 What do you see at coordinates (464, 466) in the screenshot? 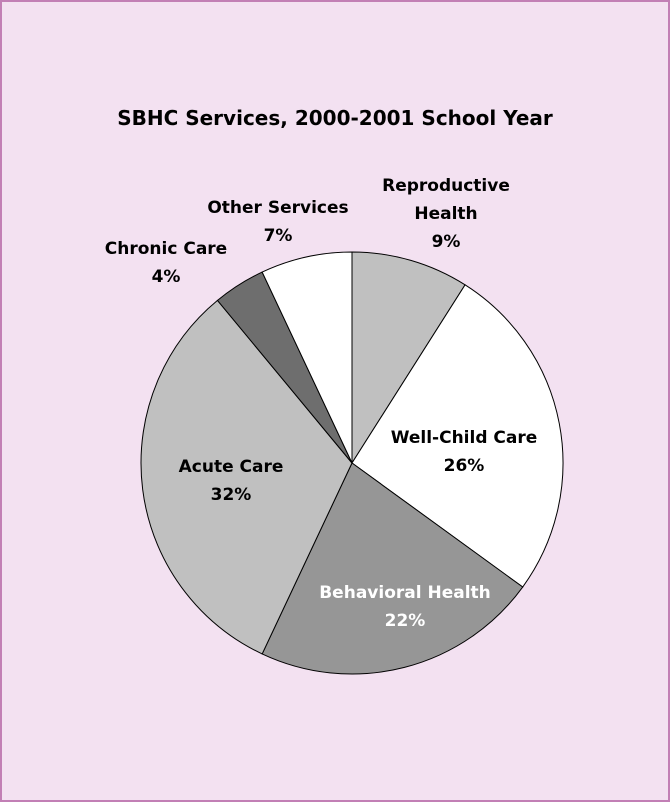
I see `slice-value-label: 26%` at bounding box center [464, 466].